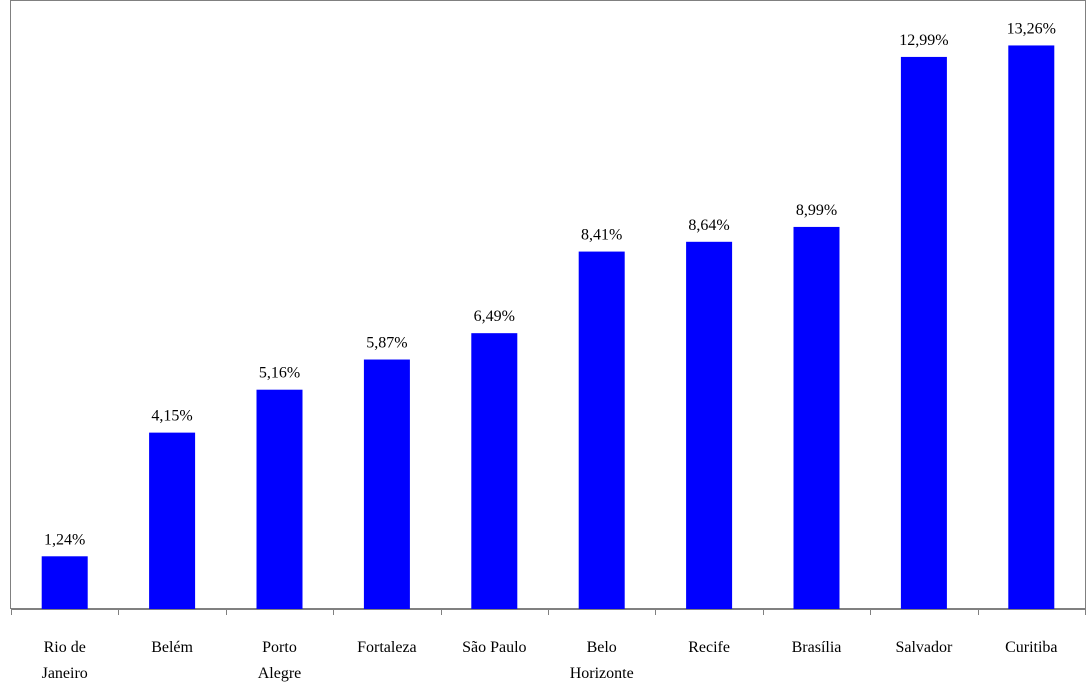 The height and width of the screenshot is (689, 1089). I want to click on category-label: Porto Alegre, so click(280, 660).